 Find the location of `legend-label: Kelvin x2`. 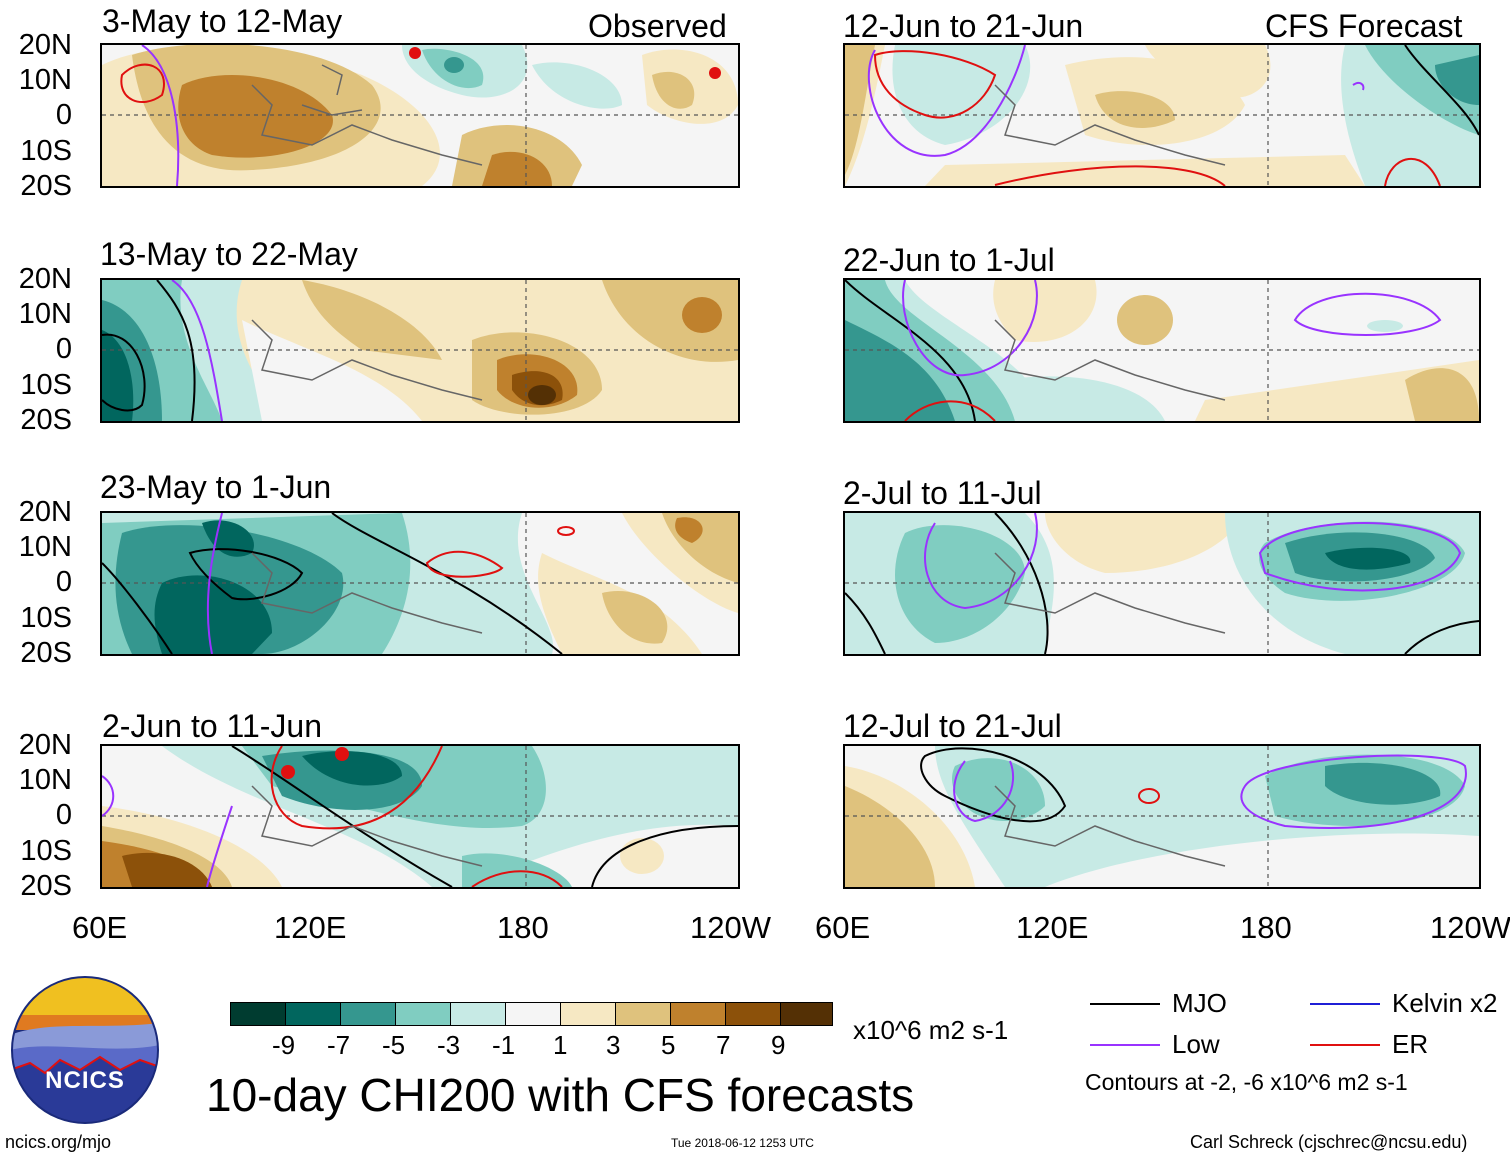

legend-label: Kelvin x2 is located at coordinates (1445, 1003).